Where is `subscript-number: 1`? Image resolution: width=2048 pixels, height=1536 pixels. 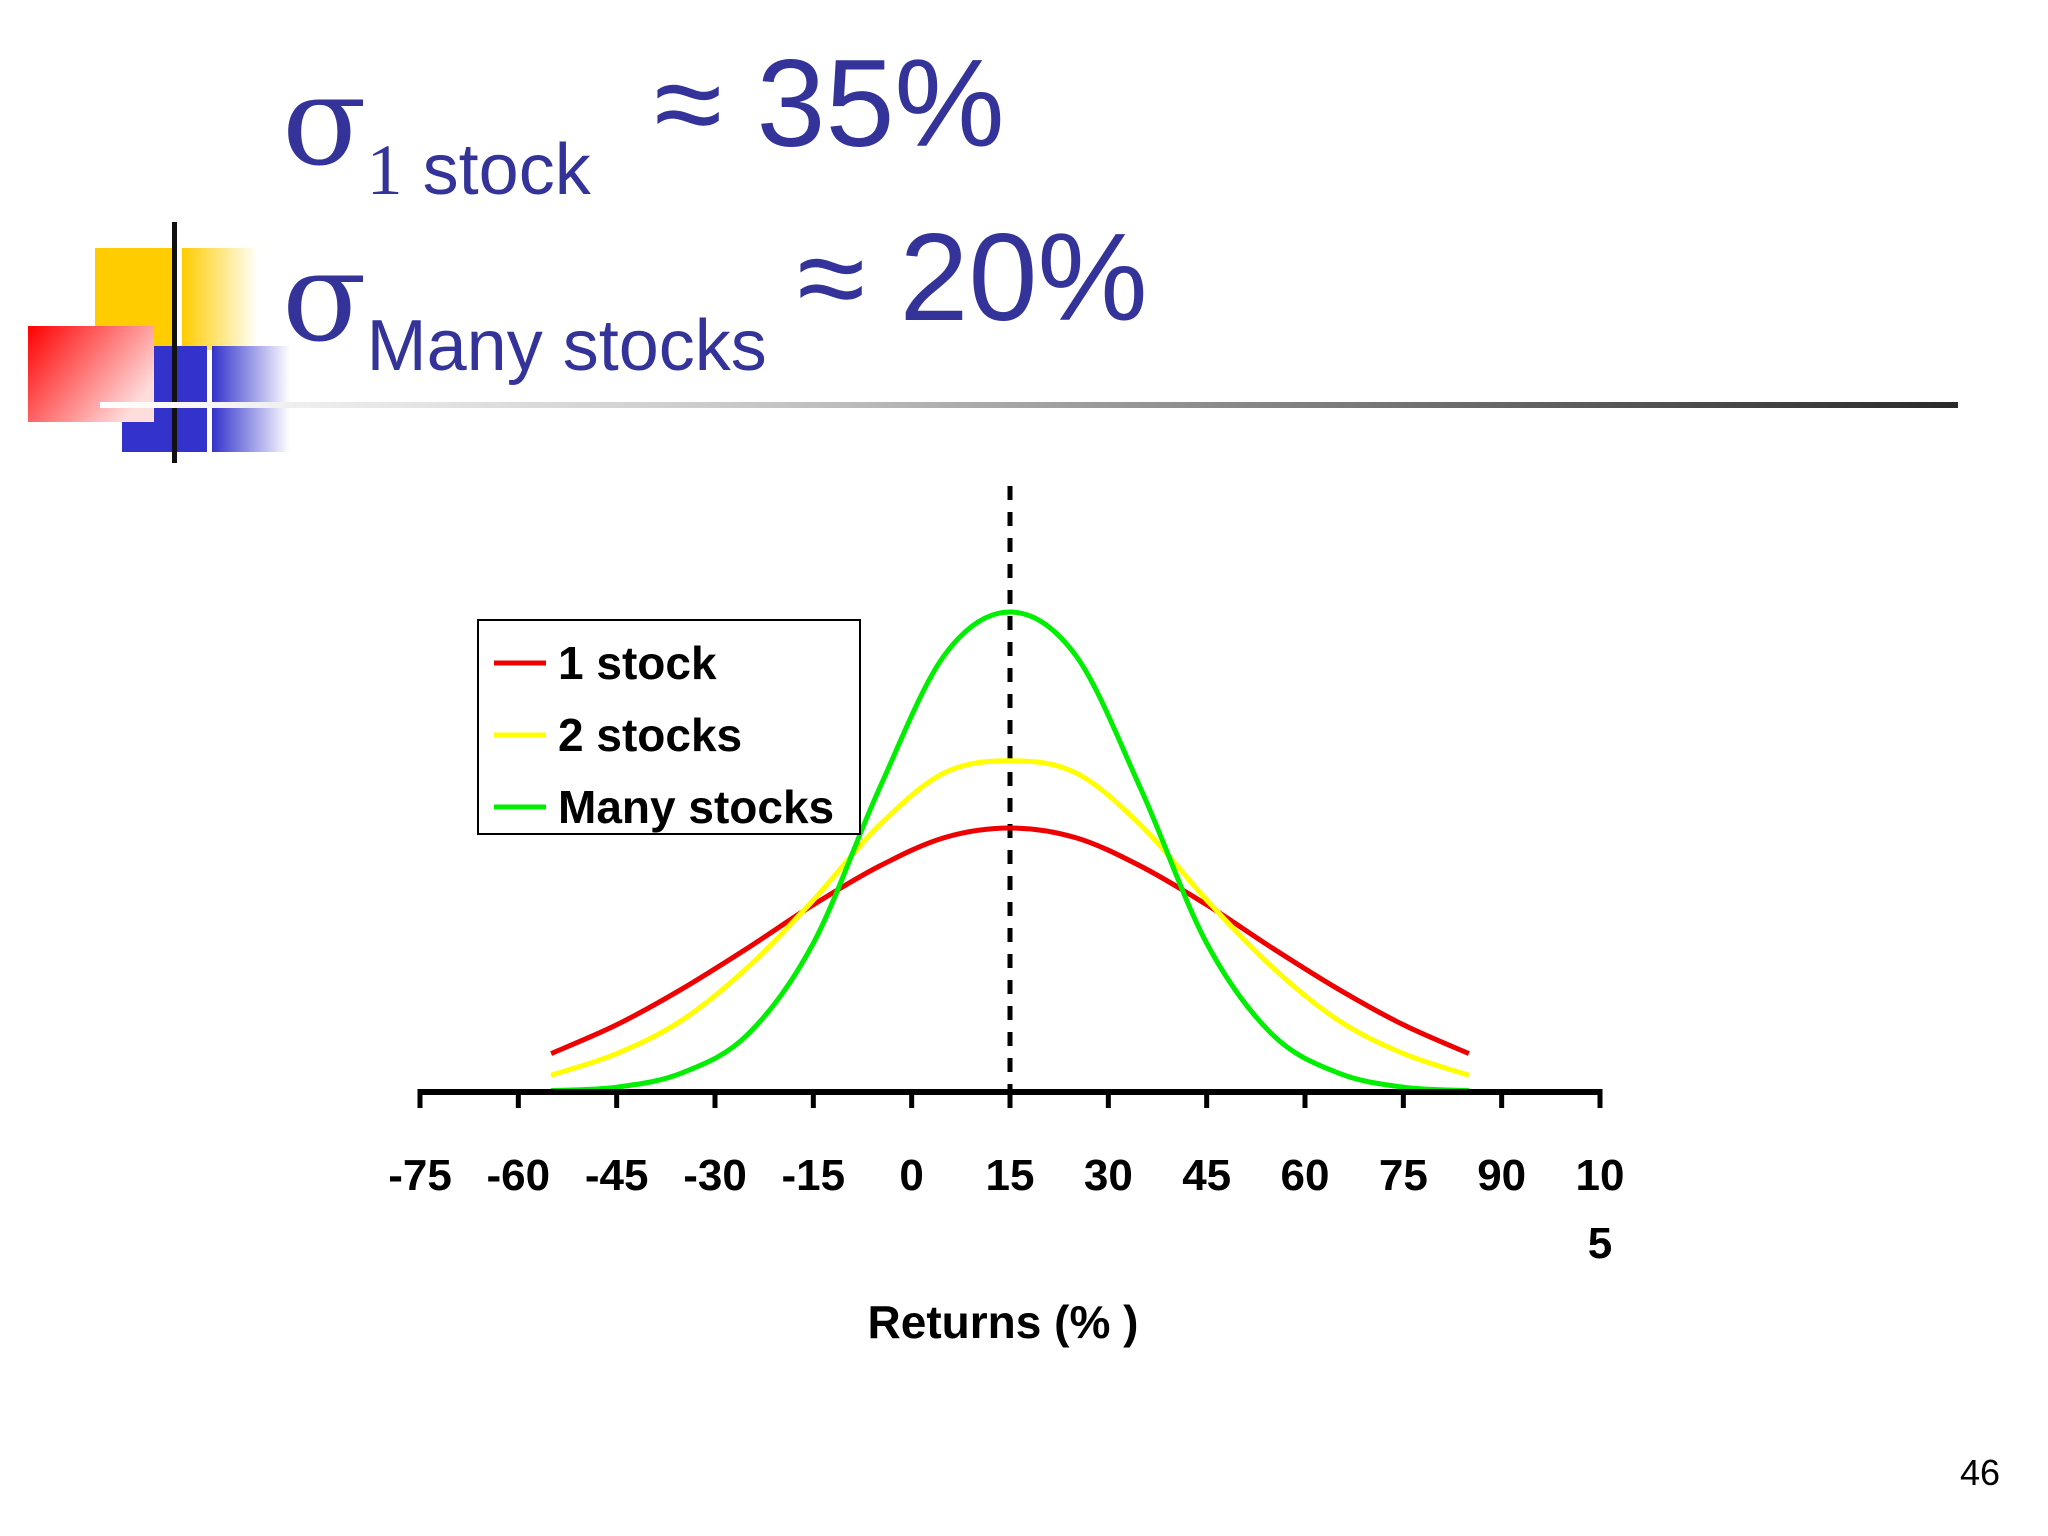 subscript-number: 1 is located at coordinates (384, 170).